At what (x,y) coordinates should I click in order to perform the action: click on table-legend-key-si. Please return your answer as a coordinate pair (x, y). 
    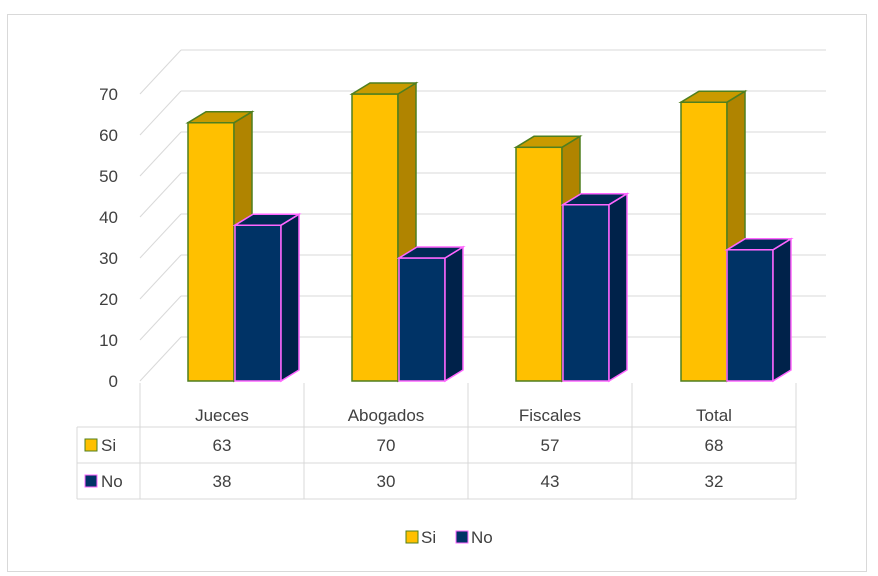
    Looking at the image, I should click on (91, 445).